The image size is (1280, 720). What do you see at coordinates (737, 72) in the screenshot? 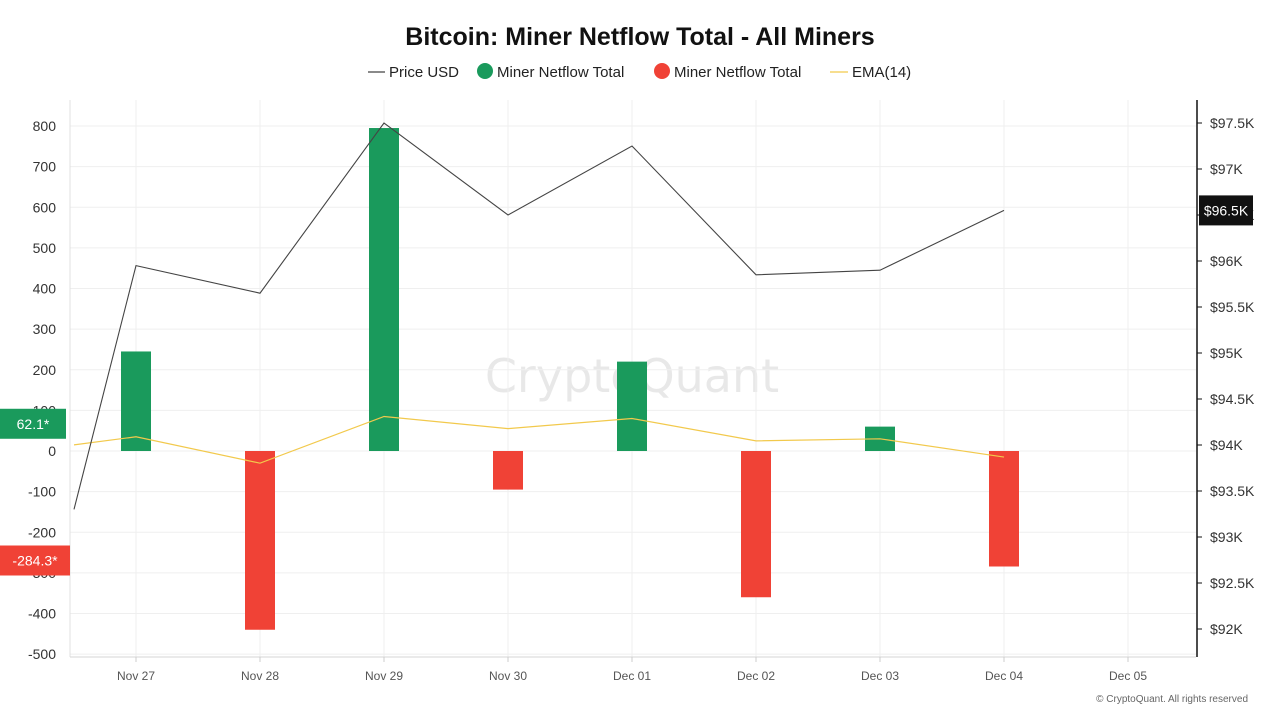
I see `legend-netflow-negative-label: Miner Netflow Total` at bounding box center [737, 72].